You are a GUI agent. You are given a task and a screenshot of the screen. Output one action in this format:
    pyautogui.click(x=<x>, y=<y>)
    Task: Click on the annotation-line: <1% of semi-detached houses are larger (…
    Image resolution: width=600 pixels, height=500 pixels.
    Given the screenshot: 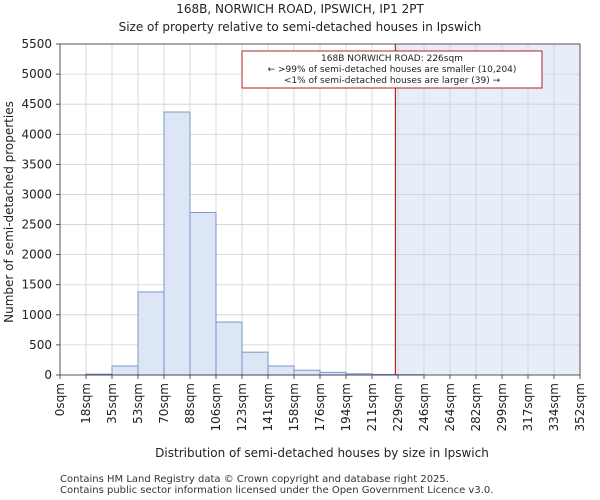 What is the action you would take?
    pyautogui.click(x=392, y=81)
    